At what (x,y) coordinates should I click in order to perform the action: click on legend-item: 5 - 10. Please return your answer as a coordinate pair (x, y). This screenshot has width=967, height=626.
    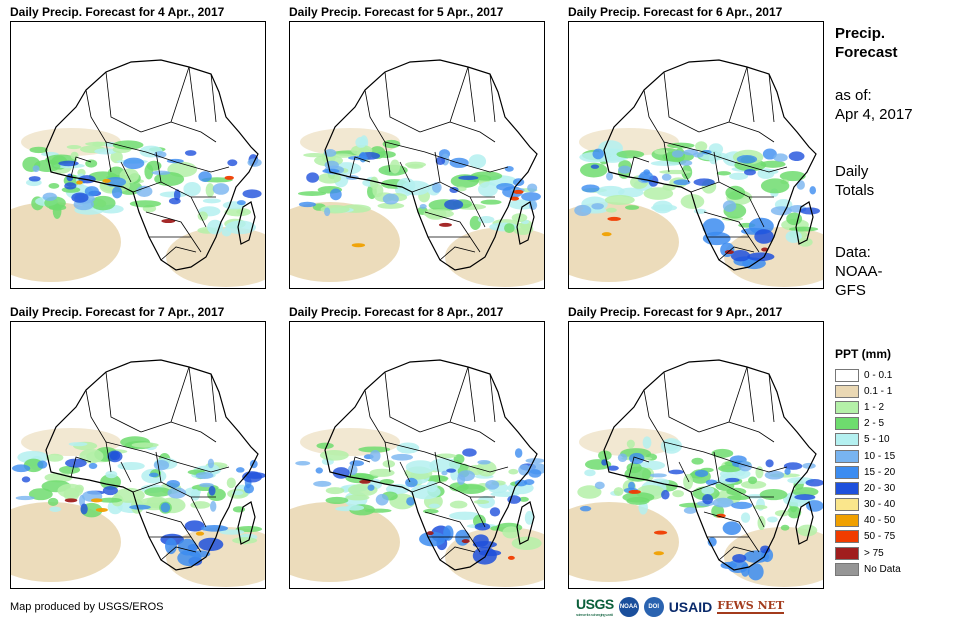
    Looking at the image, I should click on (868, 440).